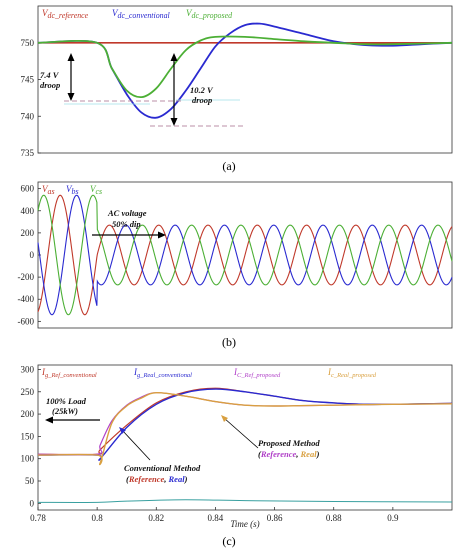  I want to click on legend-sub: bs, so click(75, 191).